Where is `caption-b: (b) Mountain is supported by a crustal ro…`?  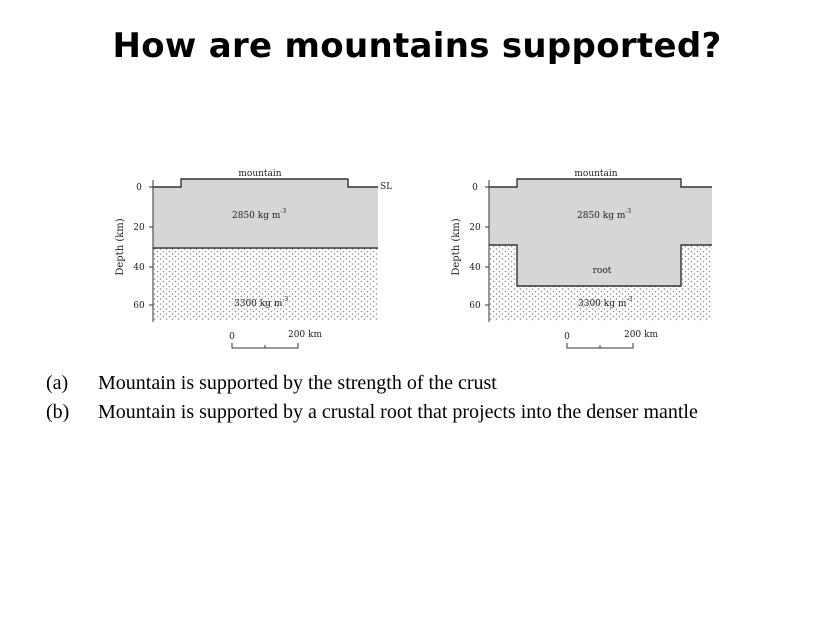 caption-b: (b) Mountain is supported by a crustal ro… is located at coordinates (372, 412).